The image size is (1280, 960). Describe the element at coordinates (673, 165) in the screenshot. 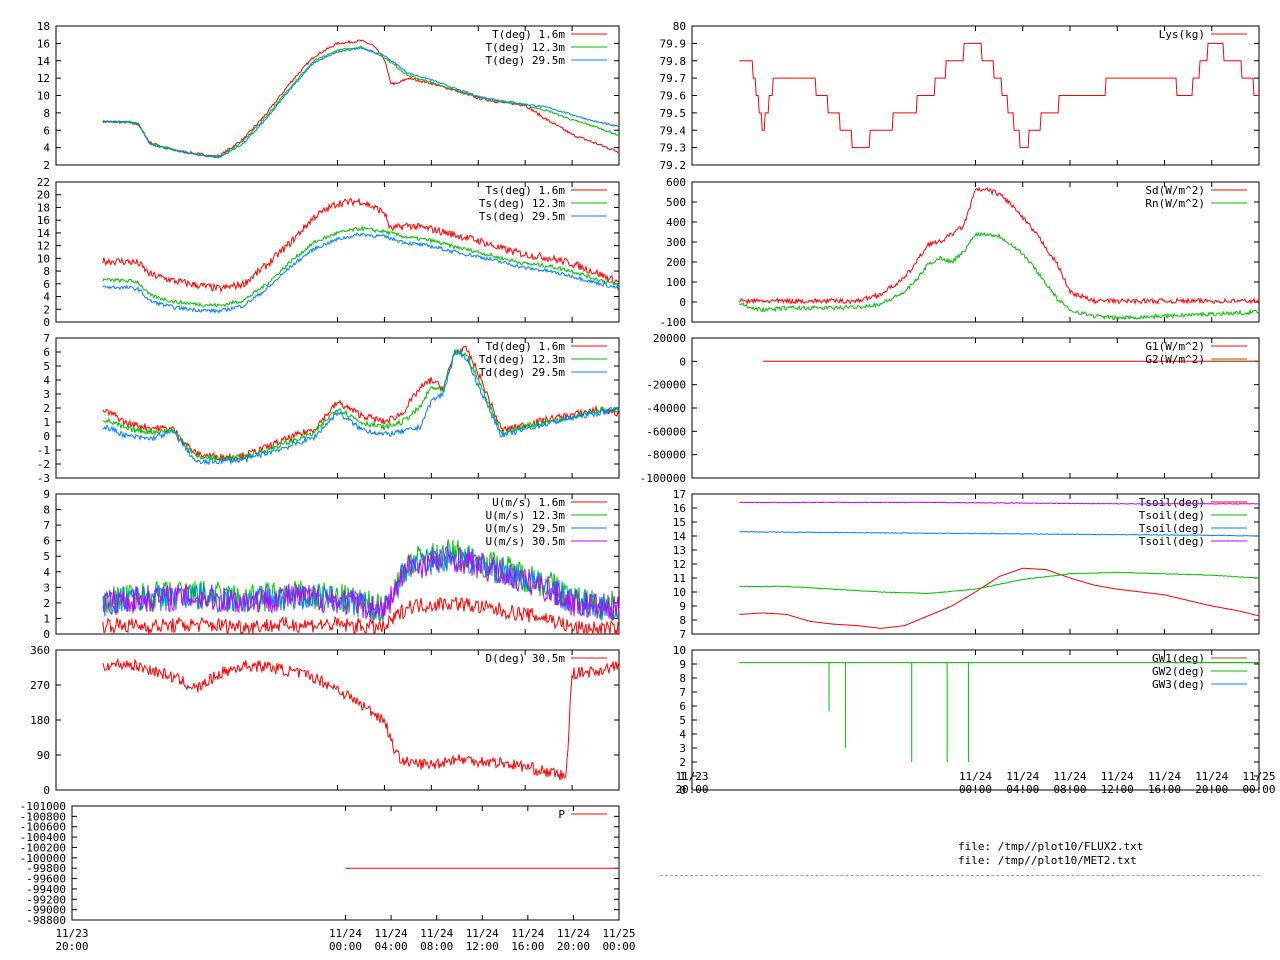

I see `y-tick-label: 79.2` at that location.